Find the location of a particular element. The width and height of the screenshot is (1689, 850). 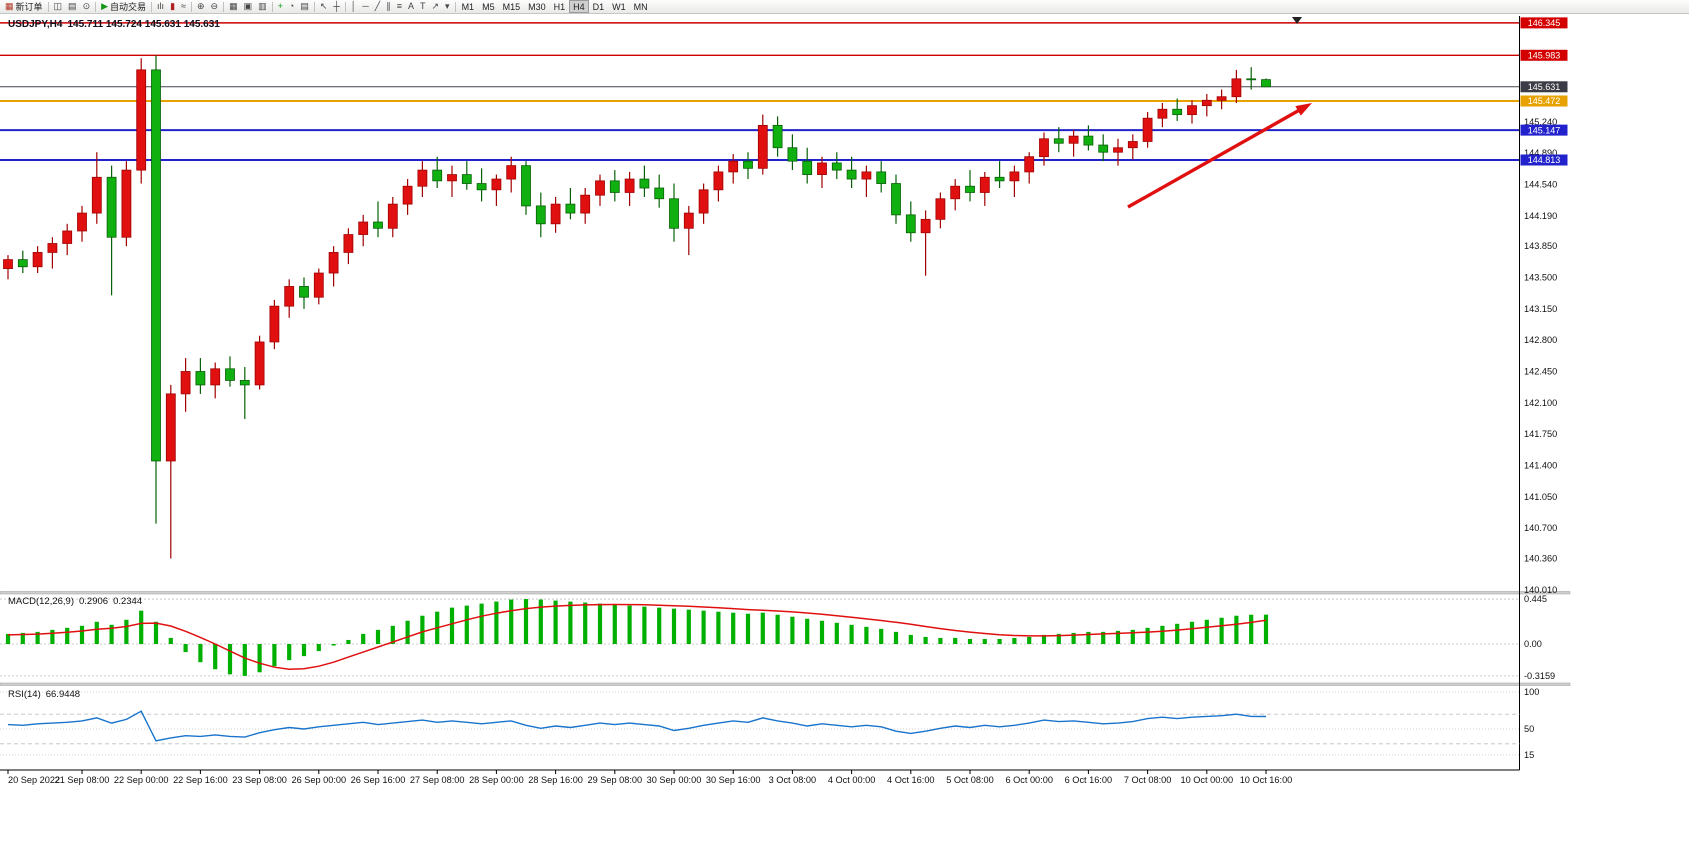

zoom-out-button: ⊖ is located at coordinates (215, 6).